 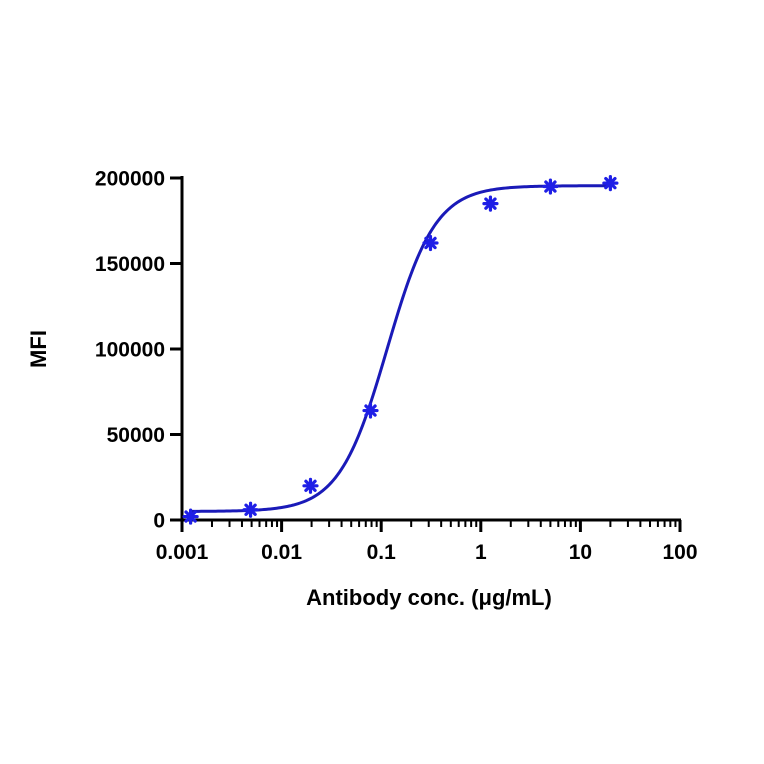 I want to click on y-tick-label: 50000, so click(x=136, y=435).